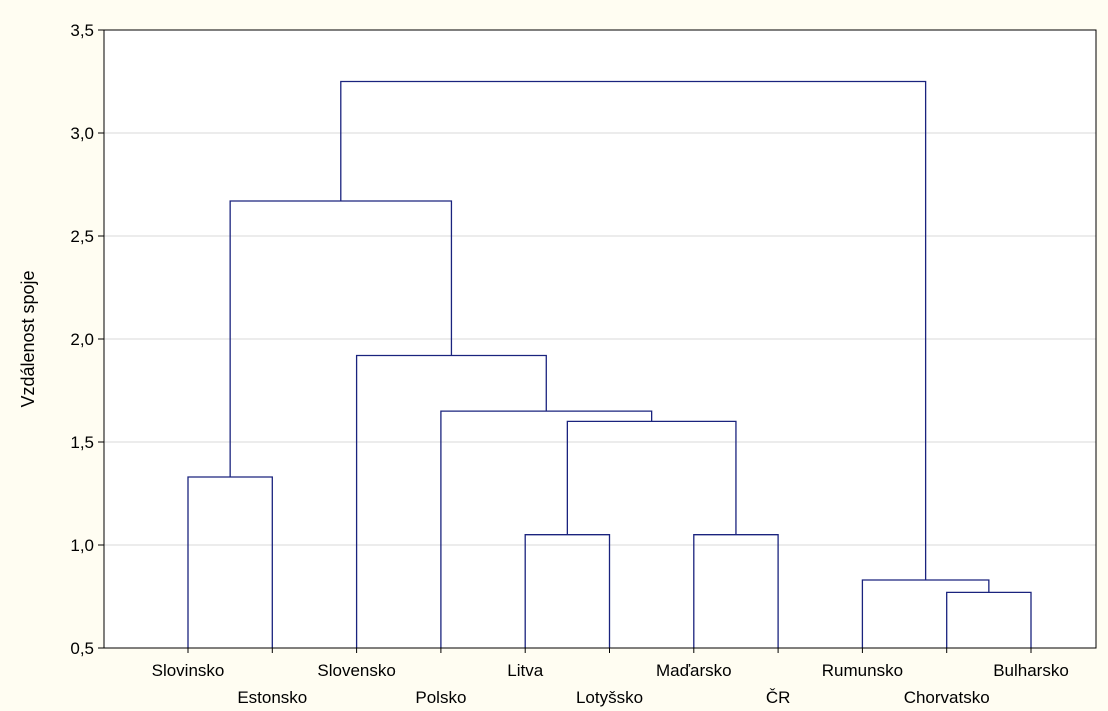  Describe the element at coordinates (778, 697) in the screenshot. I see `leaf-label: ČR` at that location.